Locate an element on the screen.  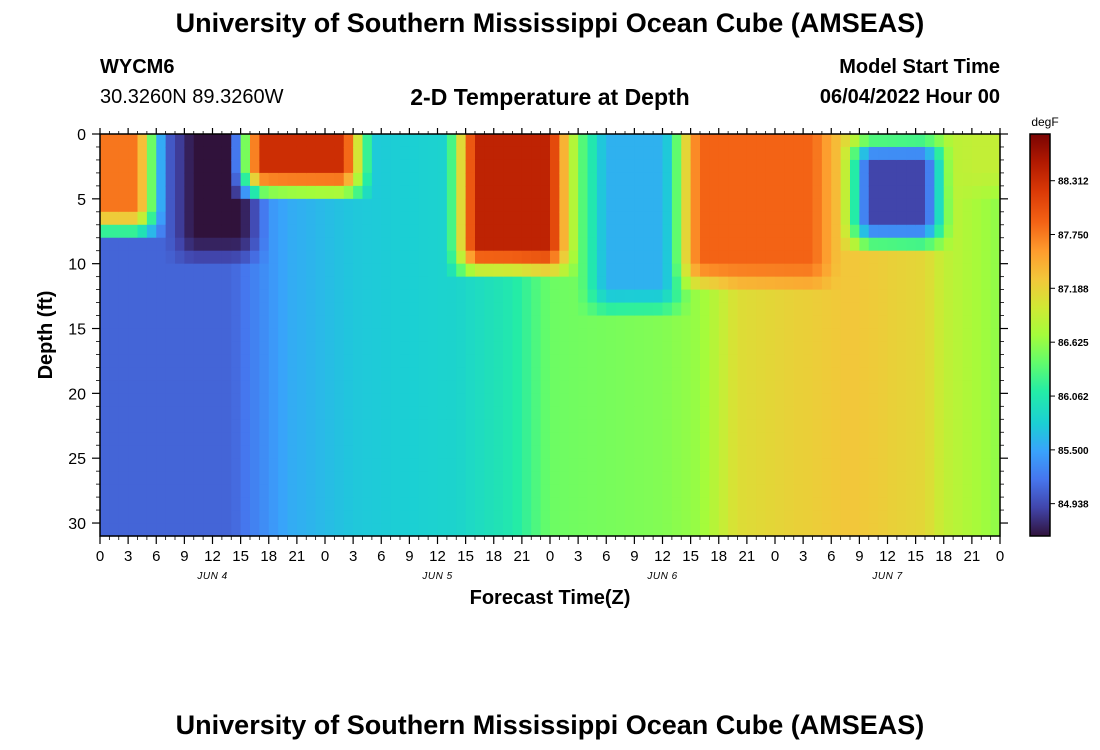
colorbar-tick-label: 84.938 is located at coordinates (1073, 505).